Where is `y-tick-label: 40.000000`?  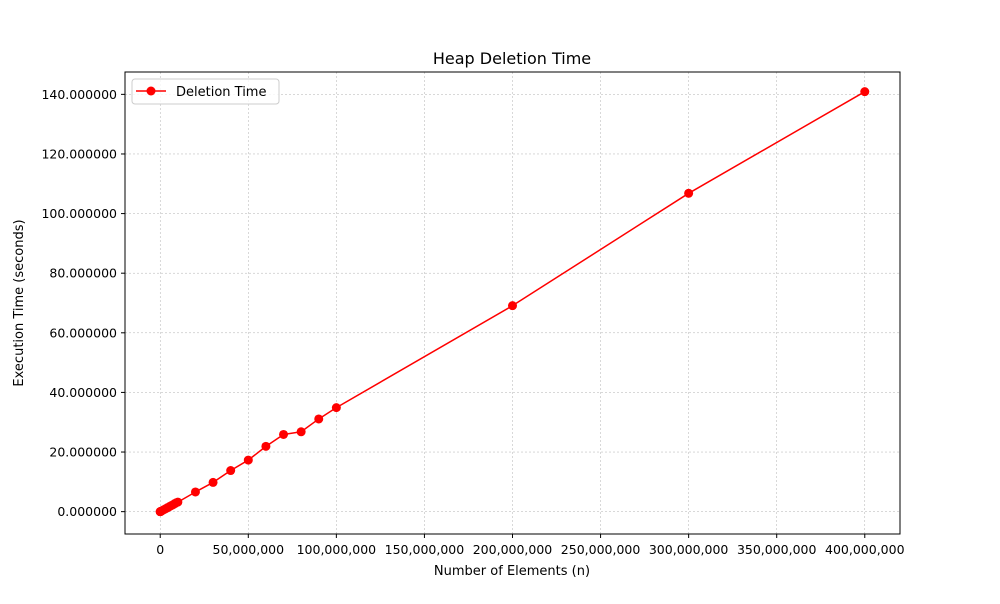 y-tick-label: 40.000000 is located at coordinates (83, 392).